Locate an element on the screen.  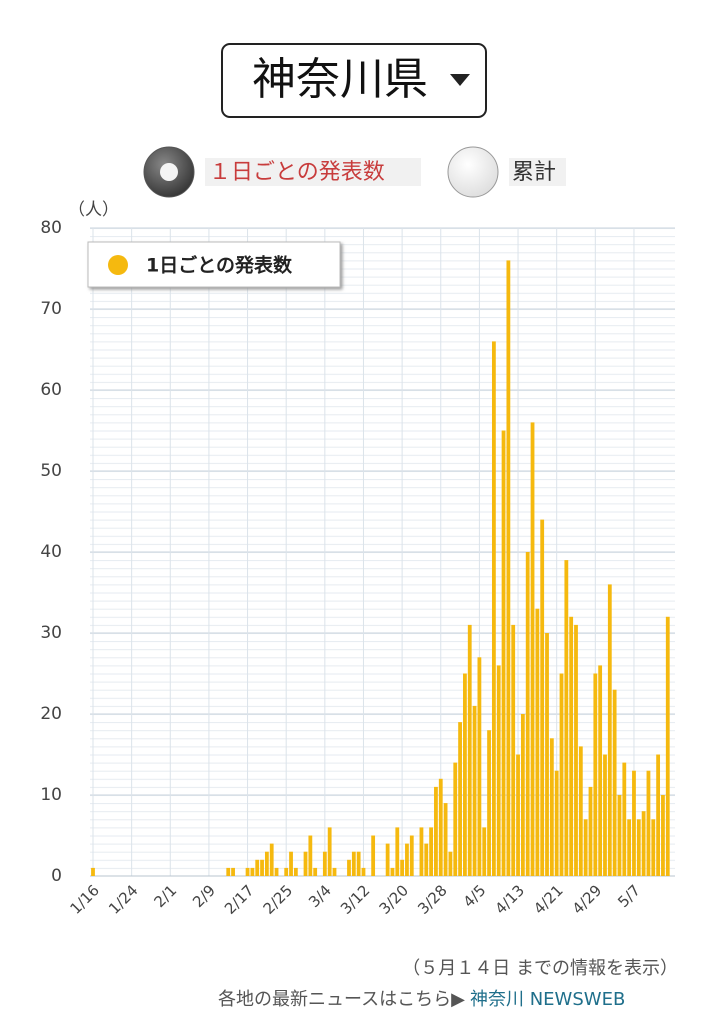
y-tick-label: 20 is located at coordinates (51, 714).